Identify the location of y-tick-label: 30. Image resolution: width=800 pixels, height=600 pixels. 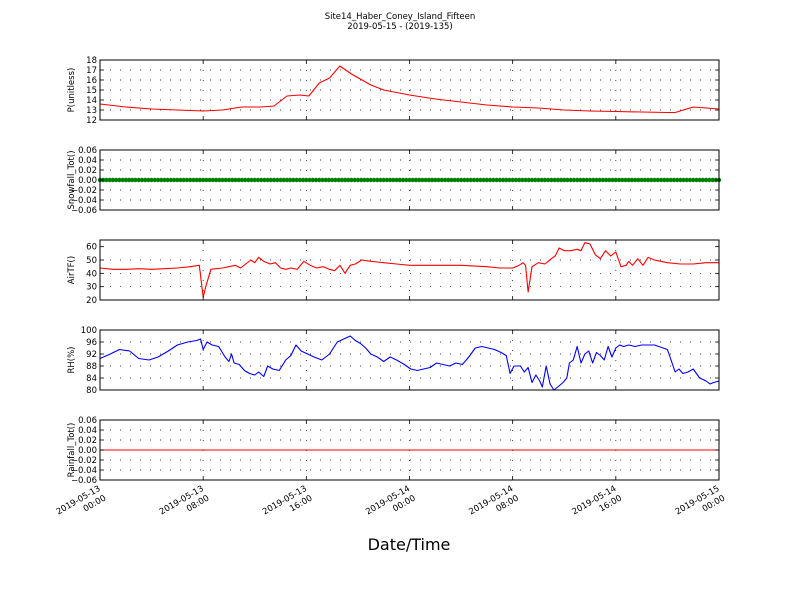
(91, 288).